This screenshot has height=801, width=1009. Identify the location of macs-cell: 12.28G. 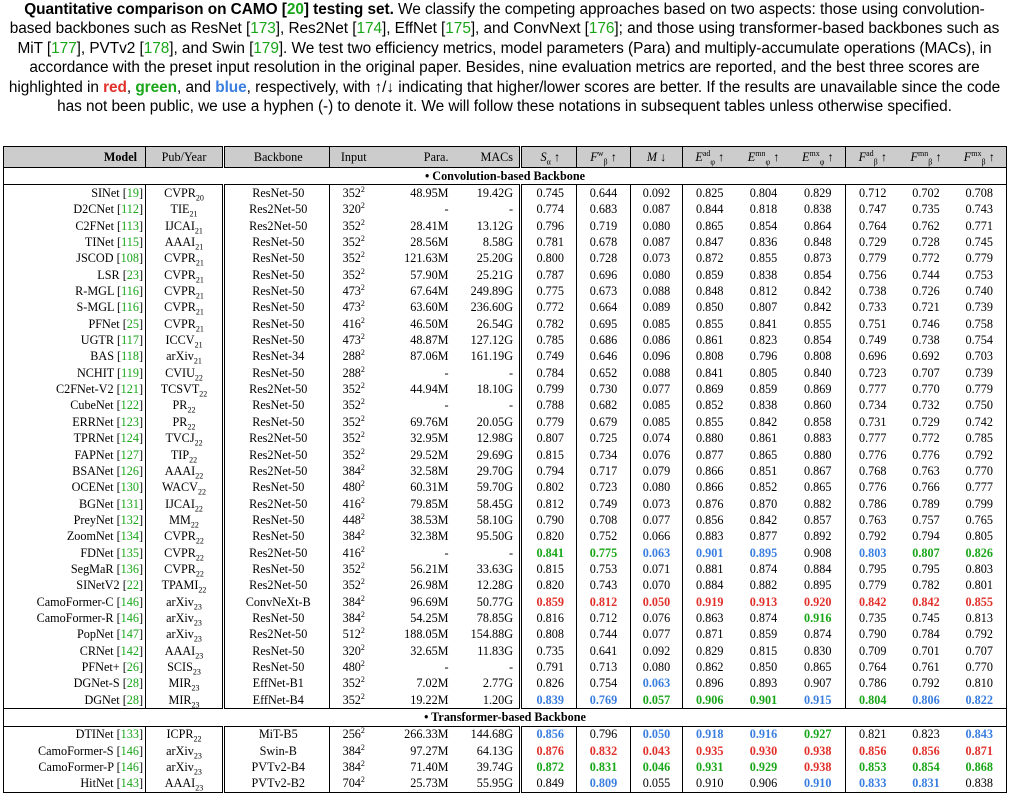
(494, 585).